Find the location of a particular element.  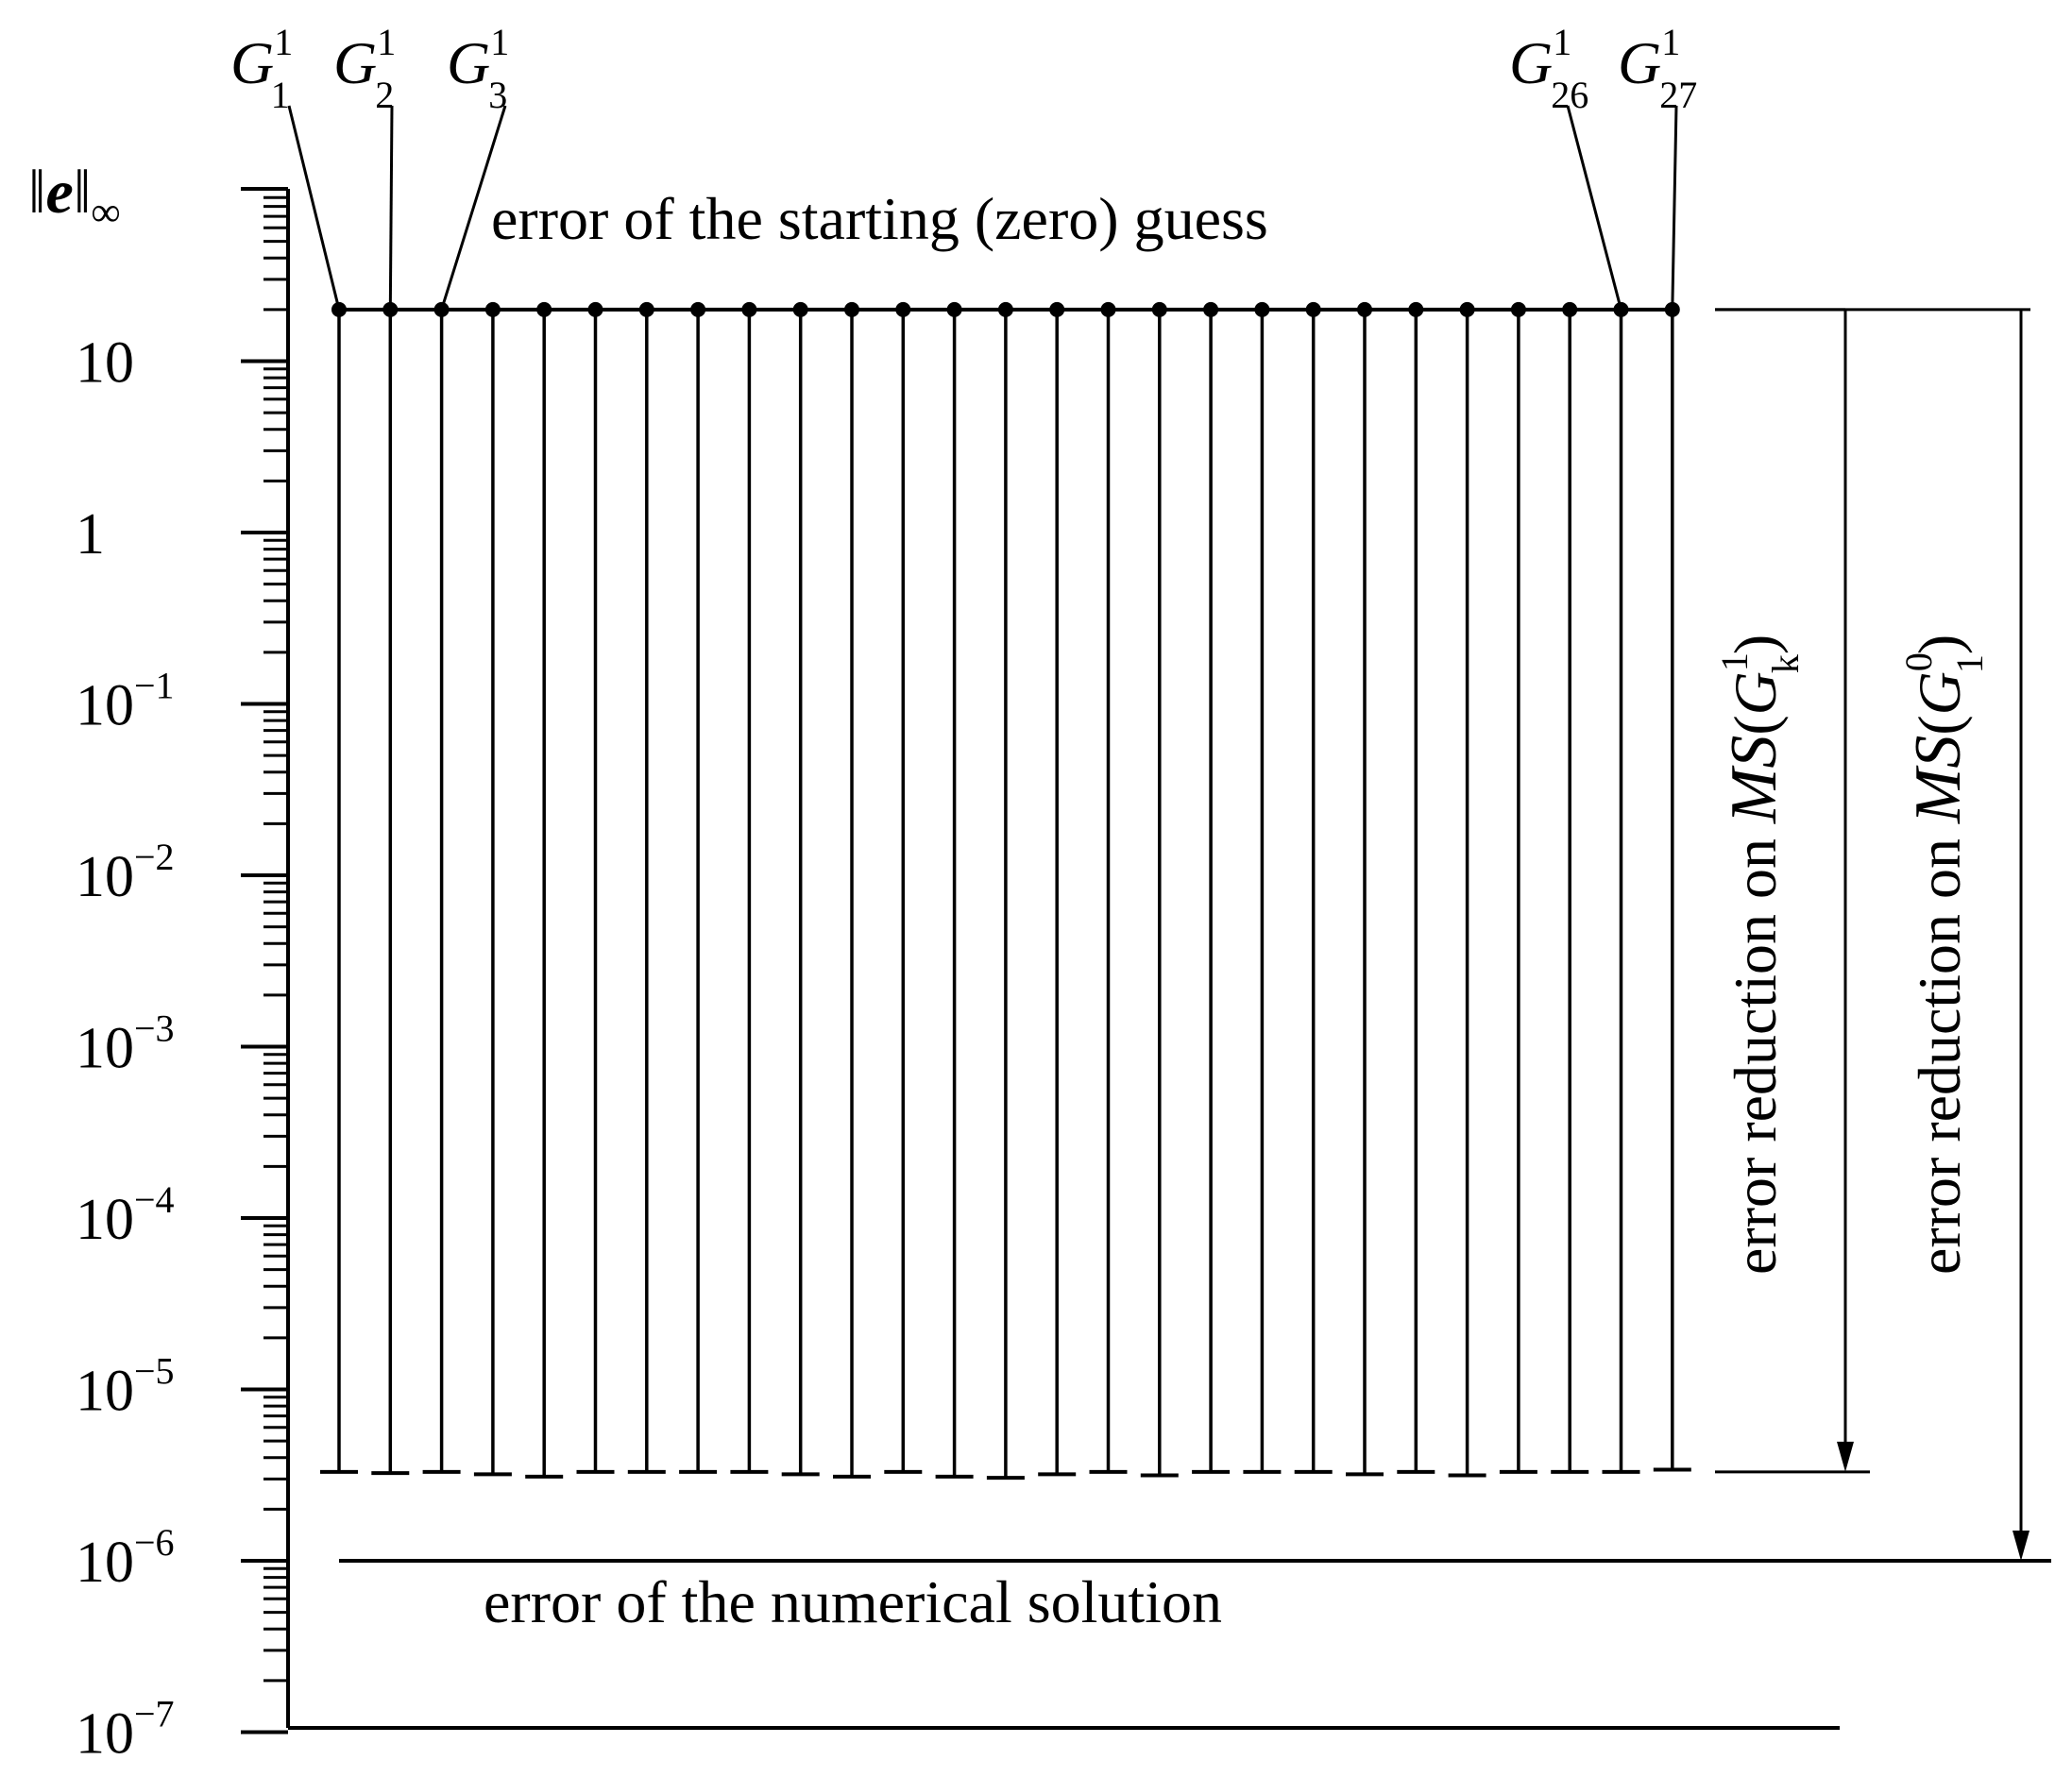

subgrid-labels: G1 1 G1 2 G1 3 G1 26 G1 27 is located at coordinates (964, 166).